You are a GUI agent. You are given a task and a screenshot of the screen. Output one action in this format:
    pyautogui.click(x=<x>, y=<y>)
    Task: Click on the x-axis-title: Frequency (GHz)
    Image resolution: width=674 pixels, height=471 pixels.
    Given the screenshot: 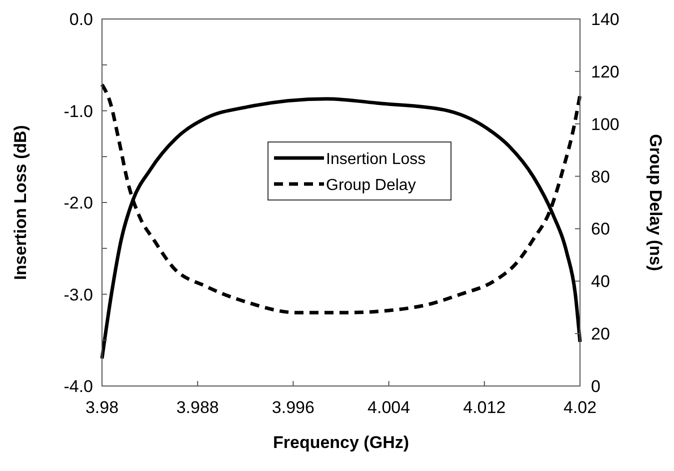 What is the action you would take?
    pyautogui.click(x=341, y=442)
    